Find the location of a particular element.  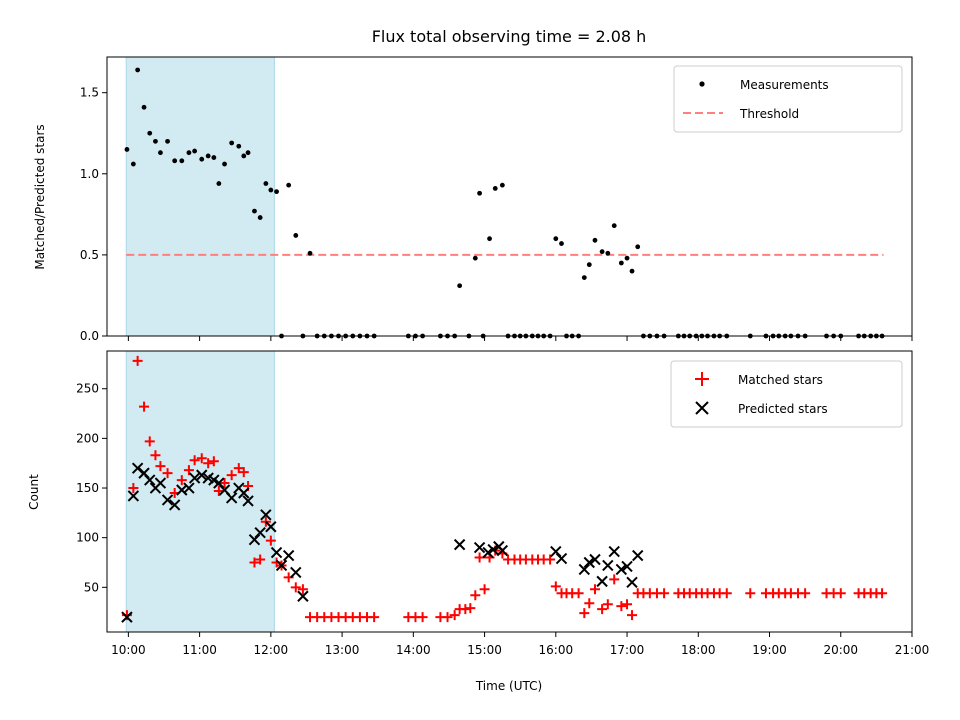

bottom-legend-box is located at coordinates (786, 394).